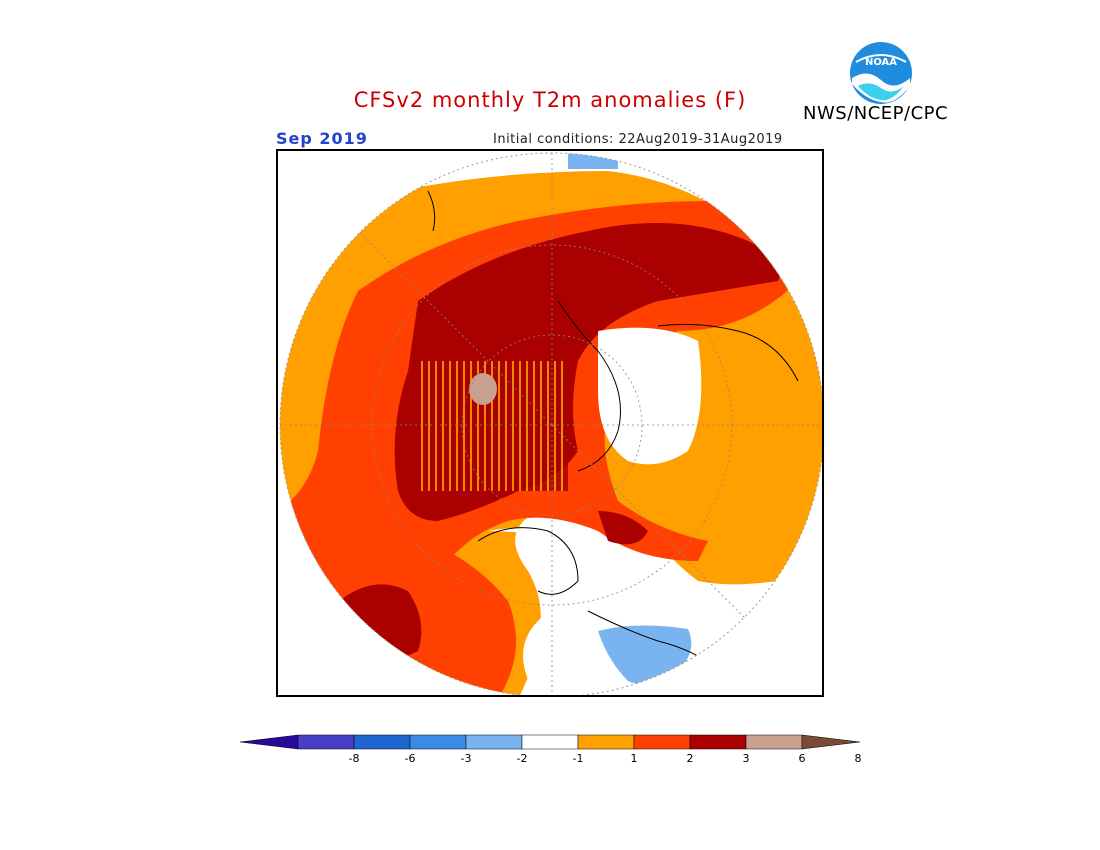 Image resolution: width=1100 pixels, height=850 pixels. Describe the element at coordinates (876, 113) in the screenshot. I see `agency-label: NWS/NCEP/CPC` at that location.